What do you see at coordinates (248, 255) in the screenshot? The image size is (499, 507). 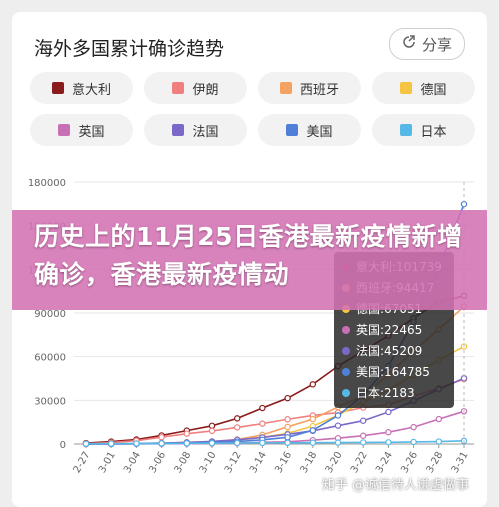 I see `banner-text: 历史上的11月25日香港最新疫情新增确诊，香港最新疫情动` at bounding box center [248, 255].